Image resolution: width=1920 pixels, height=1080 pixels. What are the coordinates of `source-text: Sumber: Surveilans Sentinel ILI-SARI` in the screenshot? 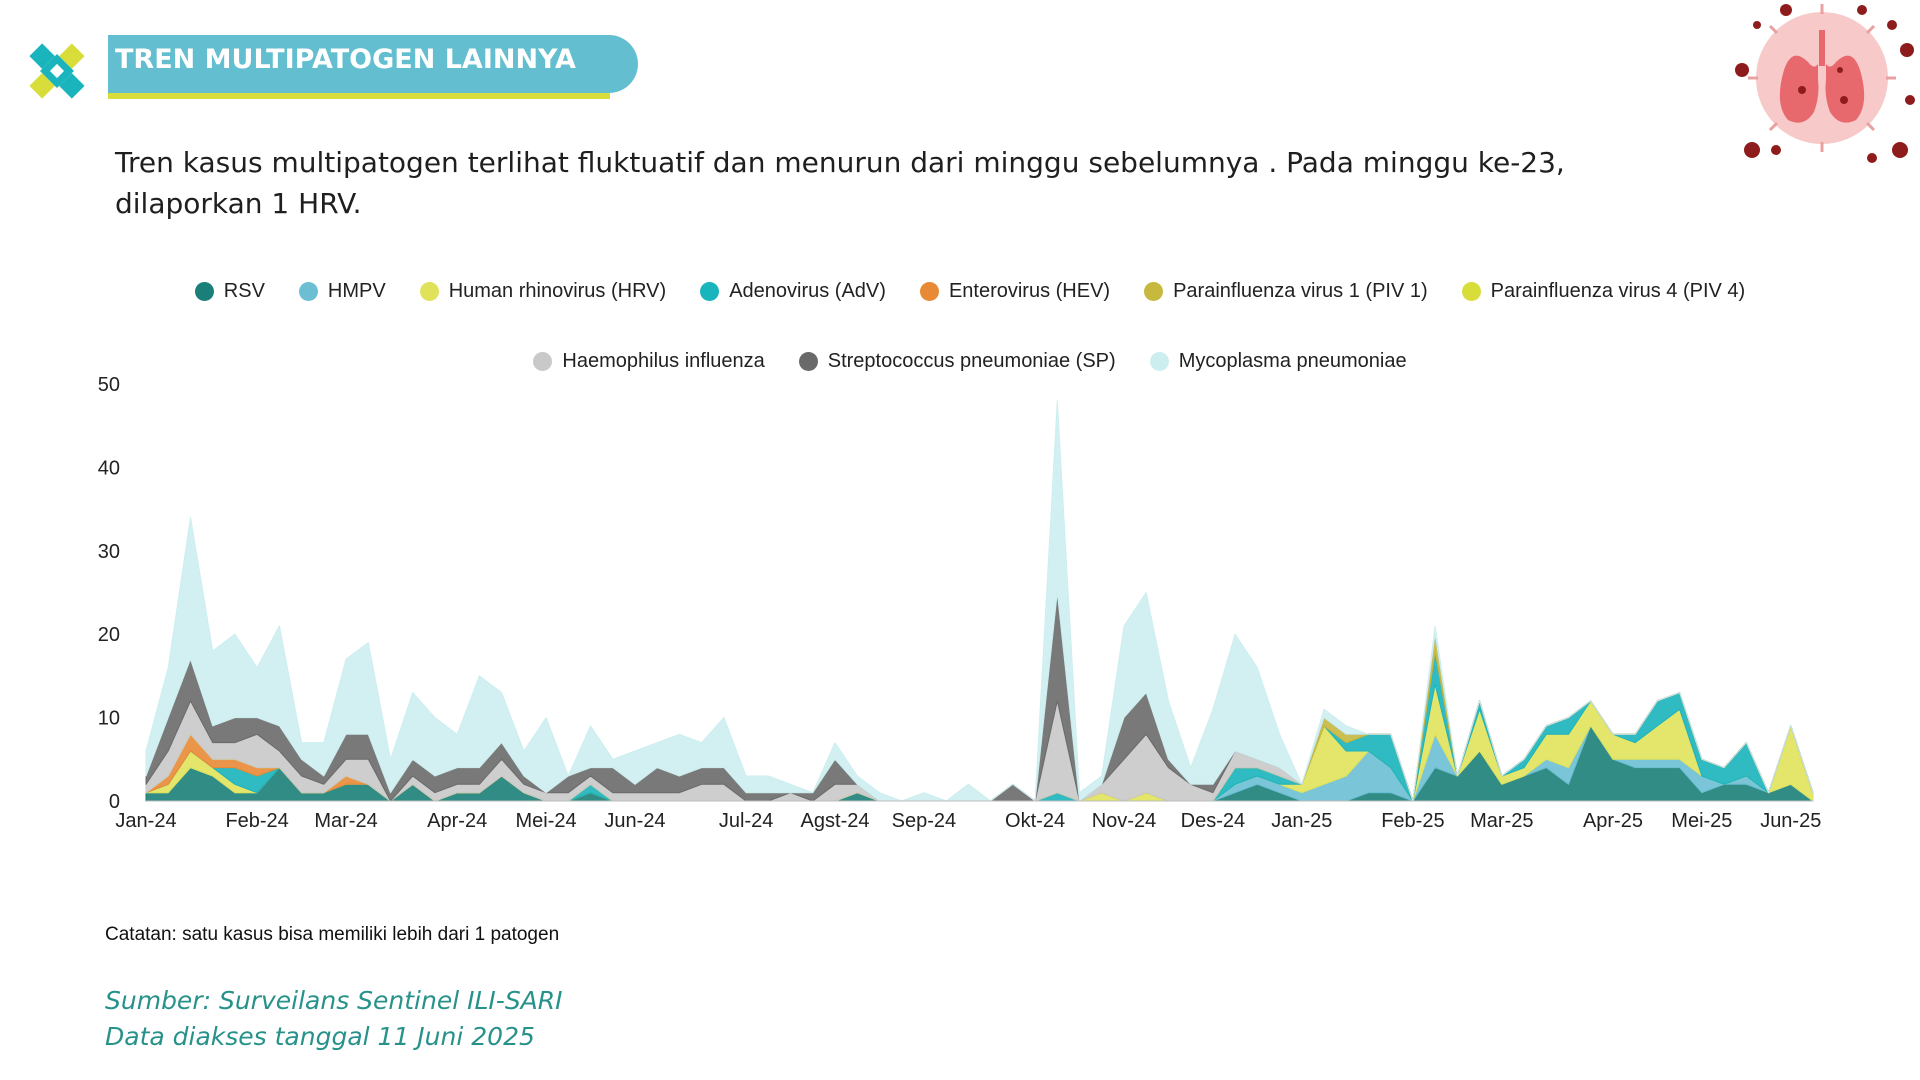 It's located at (334, 1000).